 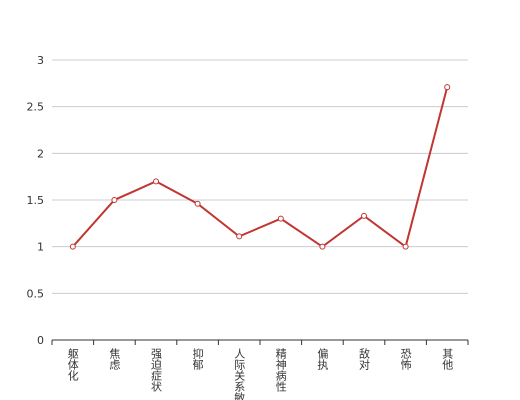 What do you see at coordinates (280, 370) in the screenshot?
I see `x-tick-label: 精神病性` at bounding box center [280, 370].